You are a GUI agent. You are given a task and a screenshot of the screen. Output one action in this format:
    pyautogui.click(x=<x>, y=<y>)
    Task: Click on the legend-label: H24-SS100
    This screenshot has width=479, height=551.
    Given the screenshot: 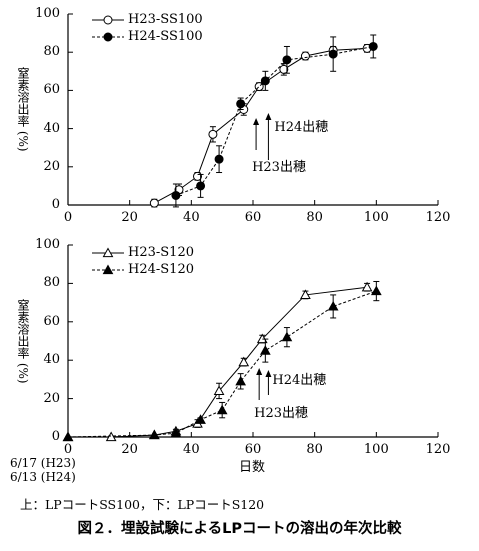 What is the action you would take?
    pyautogui.click(x=165, y=36)
    